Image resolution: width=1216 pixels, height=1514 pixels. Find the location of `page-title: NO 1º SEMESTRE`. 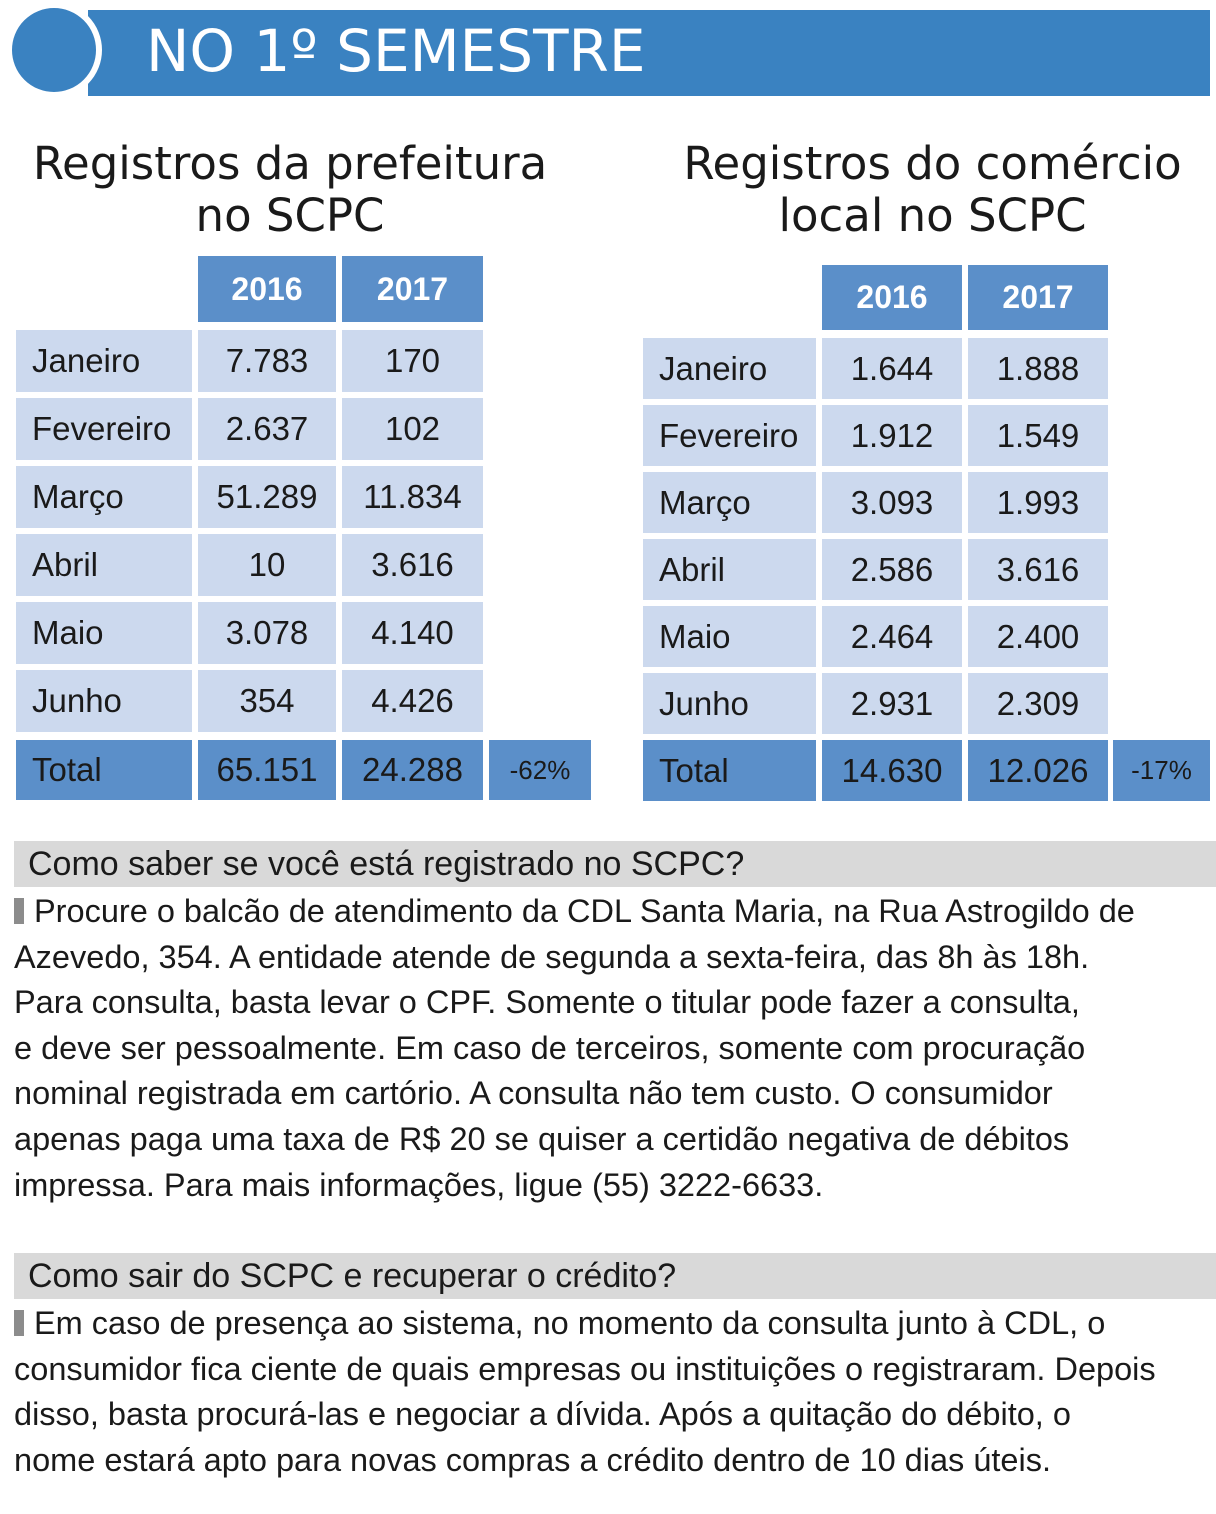

page-title: NO 1º SEMESTRE is located at coordinates (396, 51).